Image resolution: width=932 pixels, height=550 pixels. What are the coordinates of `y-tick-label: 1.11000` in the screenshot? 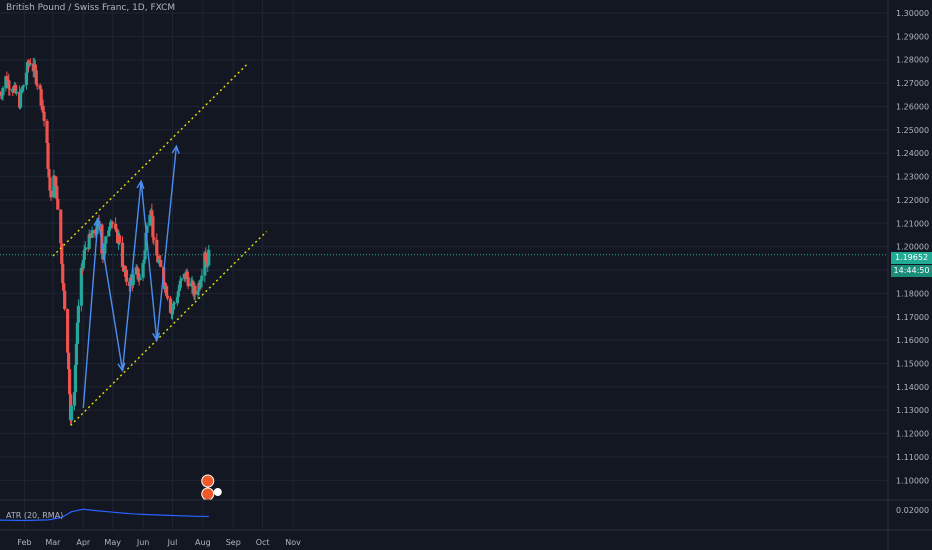 It's located at (912, 457).